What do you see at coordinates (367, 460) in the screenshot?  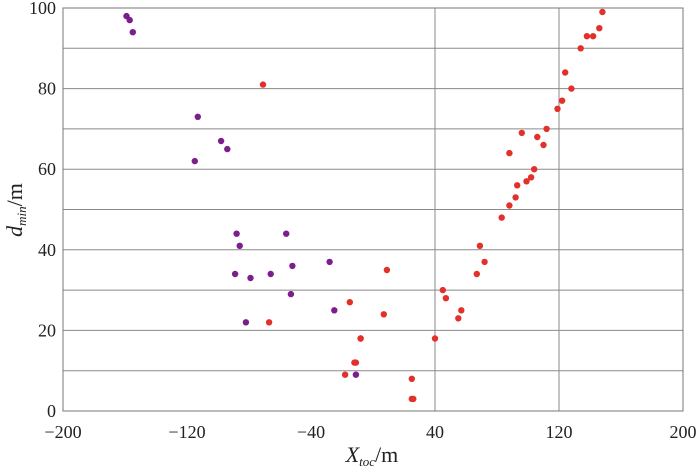 I see `x-axis-label-sub: toc` at bounding box center [367, 460].